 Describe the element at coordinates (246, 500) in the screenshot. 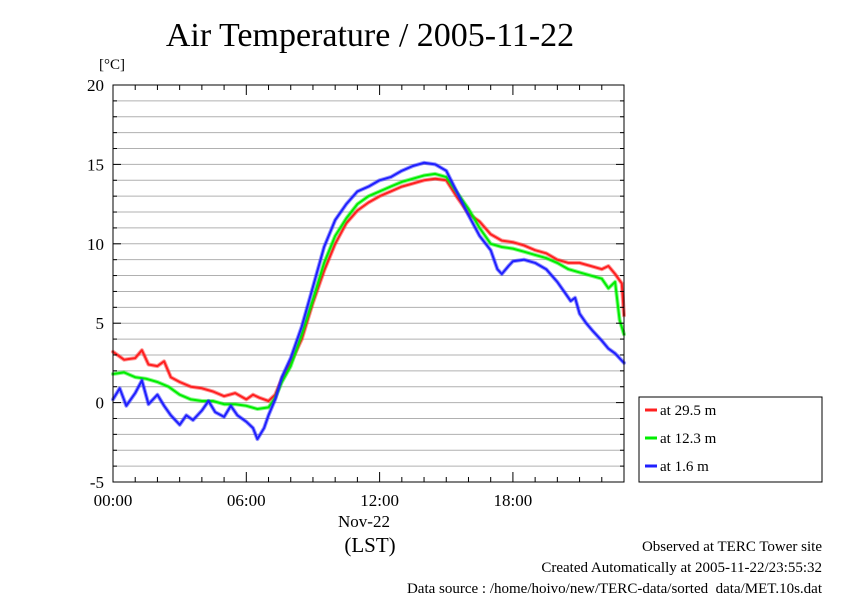

I see `x-tick-label: 06:00` at that location.